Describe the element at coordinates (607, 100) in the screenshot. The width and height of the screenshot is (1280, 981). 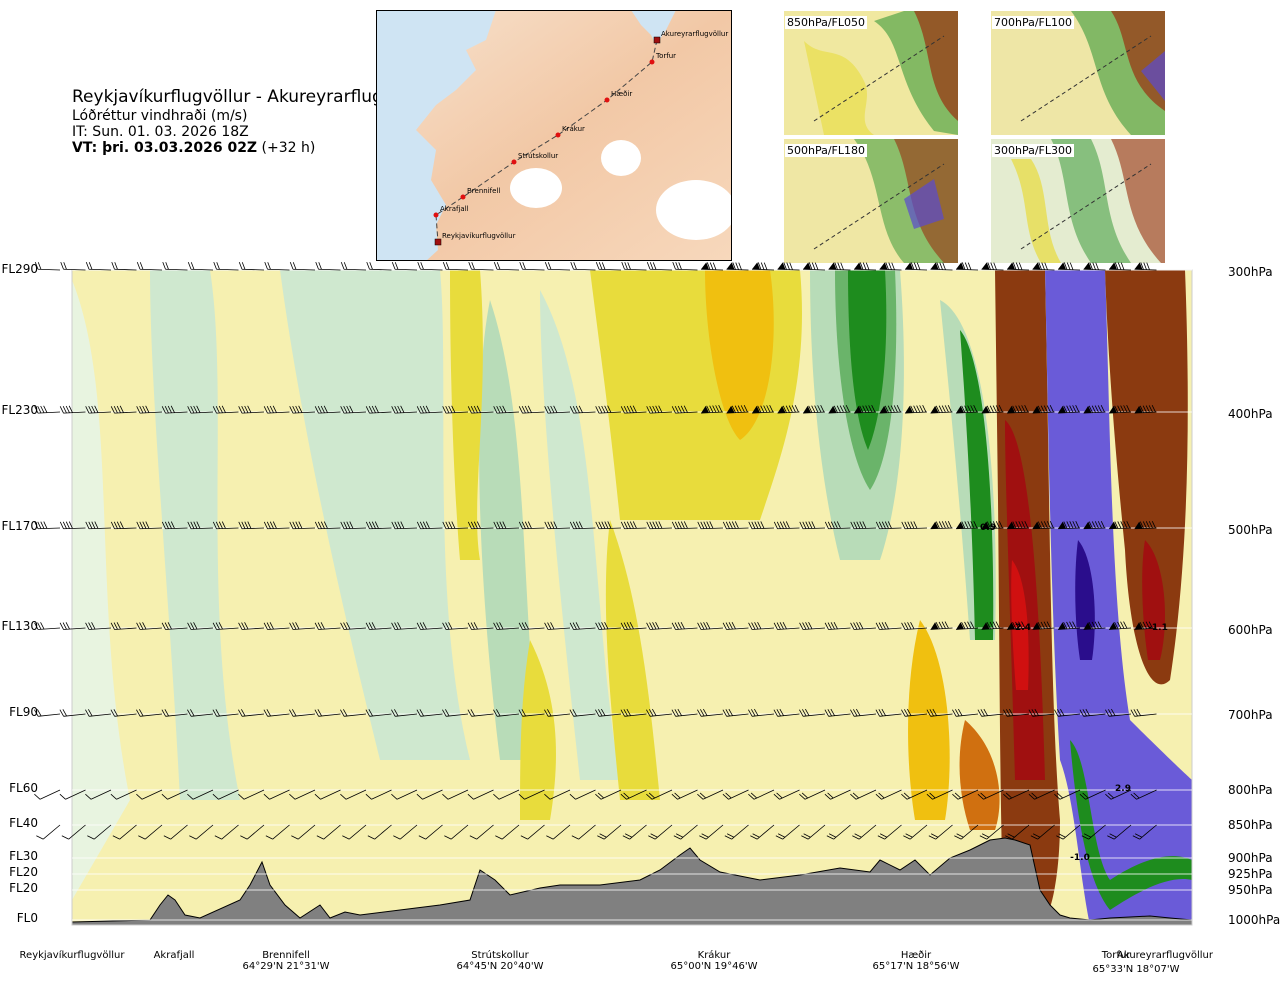
I see `waypoint-marker` at that location.